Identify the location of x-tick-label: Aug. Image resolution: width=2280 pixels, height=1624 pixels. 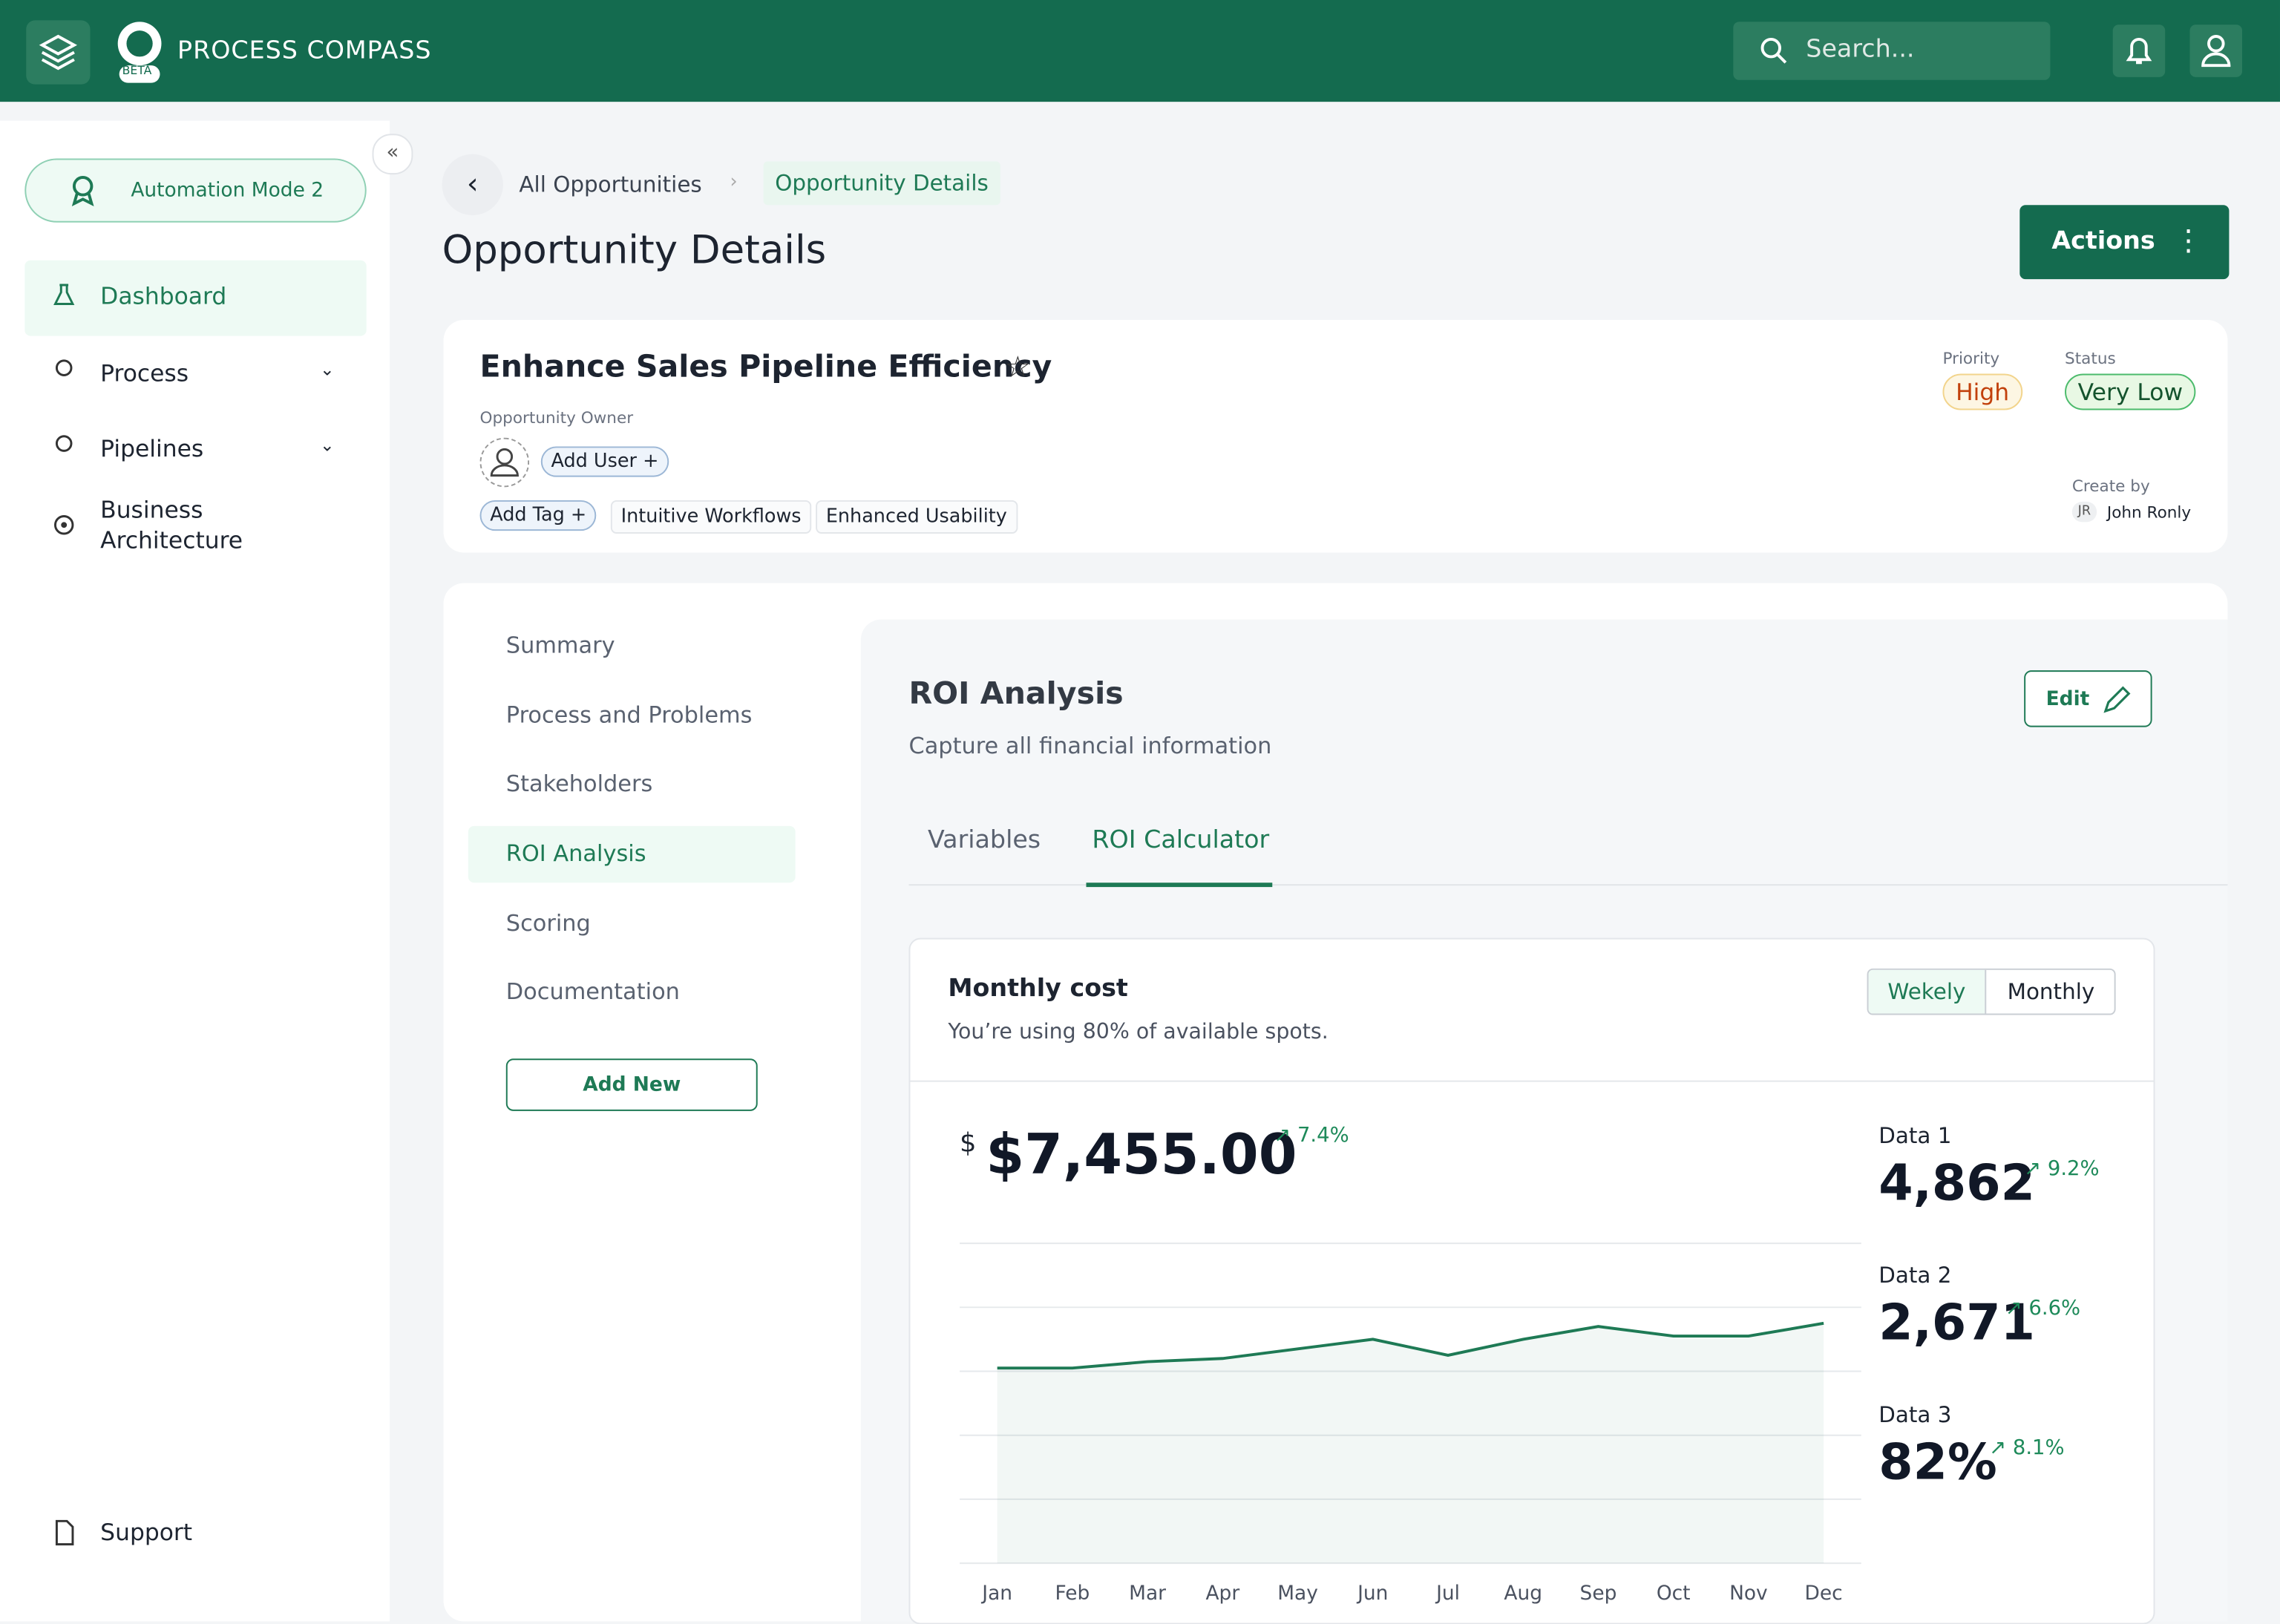
(1523, 1594).